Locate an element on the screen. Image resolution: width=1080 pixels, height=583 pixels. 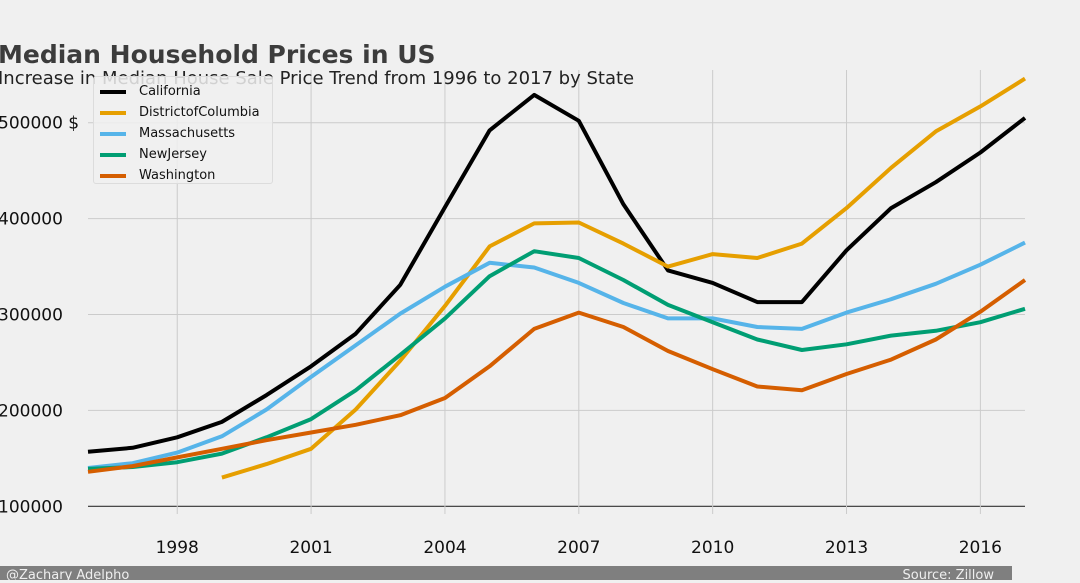
y-tick-label: 500000 $ is located at coordinates (39, 124).